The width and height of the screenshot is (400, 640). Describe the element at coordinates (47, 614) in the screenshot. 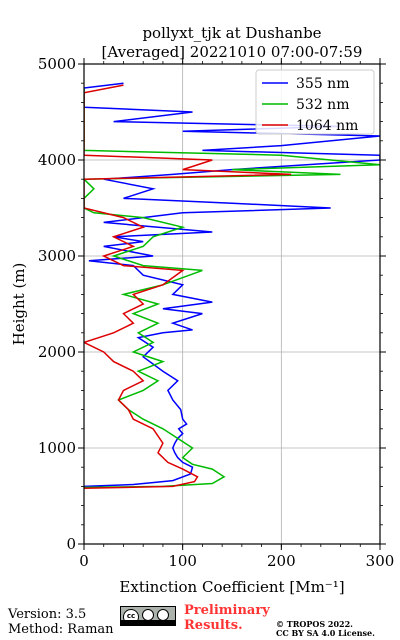

I see `version-text: Version: 3.5` at that location.